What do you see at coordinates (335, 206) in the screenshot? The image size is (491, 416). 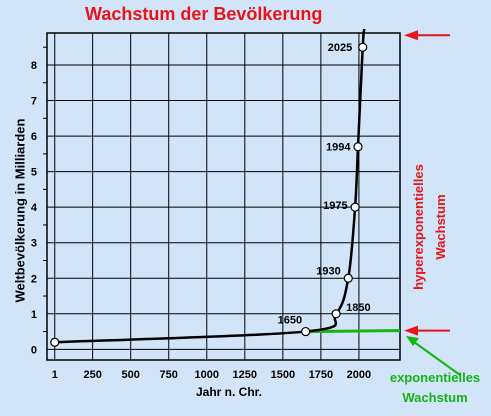 I see `year-annotation: 1975` at bounding box center [335, 206].